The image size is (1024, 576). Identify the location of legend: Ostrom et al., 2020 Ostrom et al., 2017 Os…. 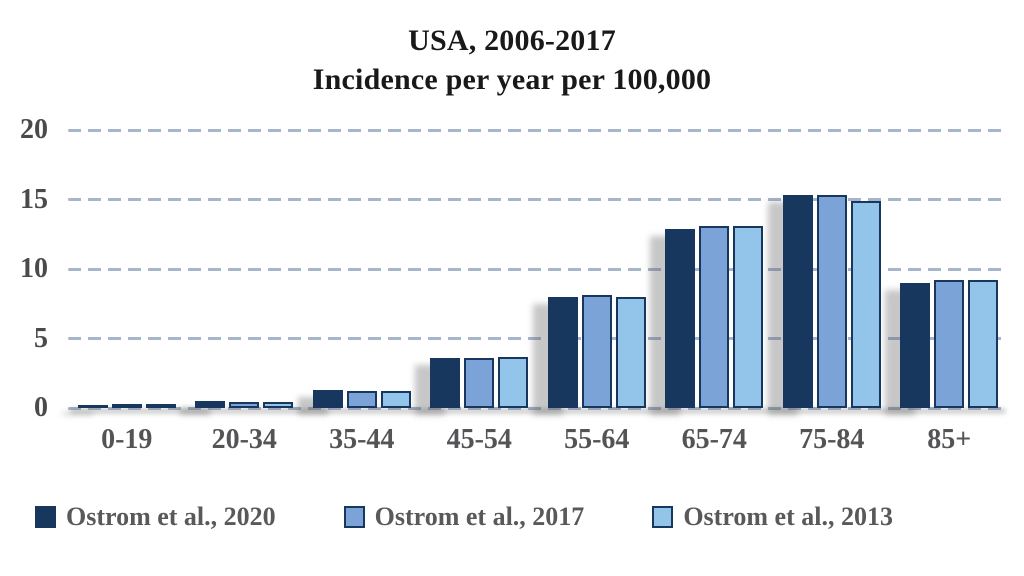
(464, 517).